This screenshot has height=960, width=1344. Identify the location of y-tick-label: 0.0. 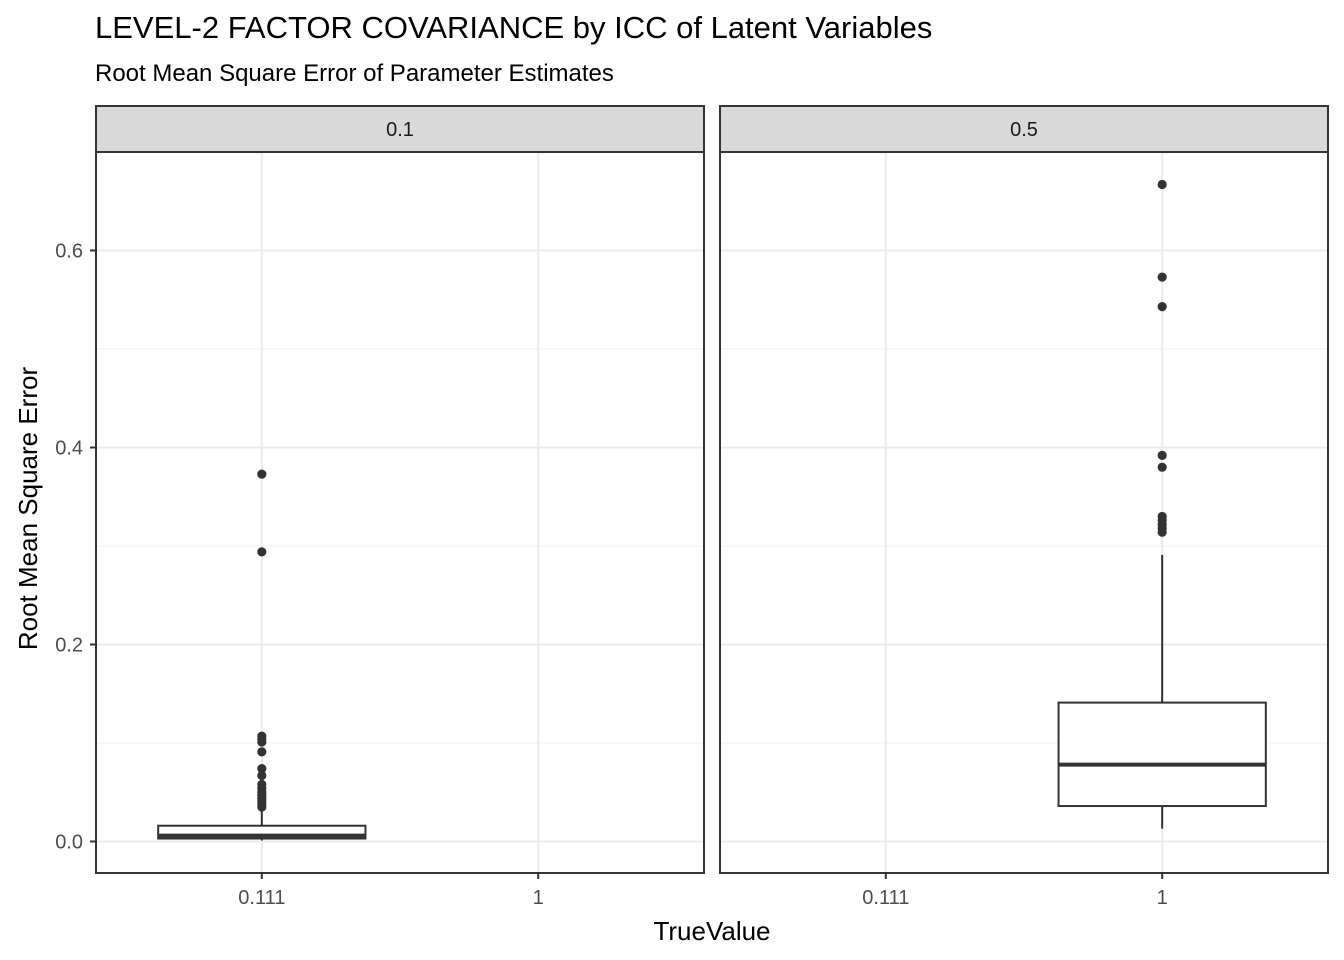
(69, 842).